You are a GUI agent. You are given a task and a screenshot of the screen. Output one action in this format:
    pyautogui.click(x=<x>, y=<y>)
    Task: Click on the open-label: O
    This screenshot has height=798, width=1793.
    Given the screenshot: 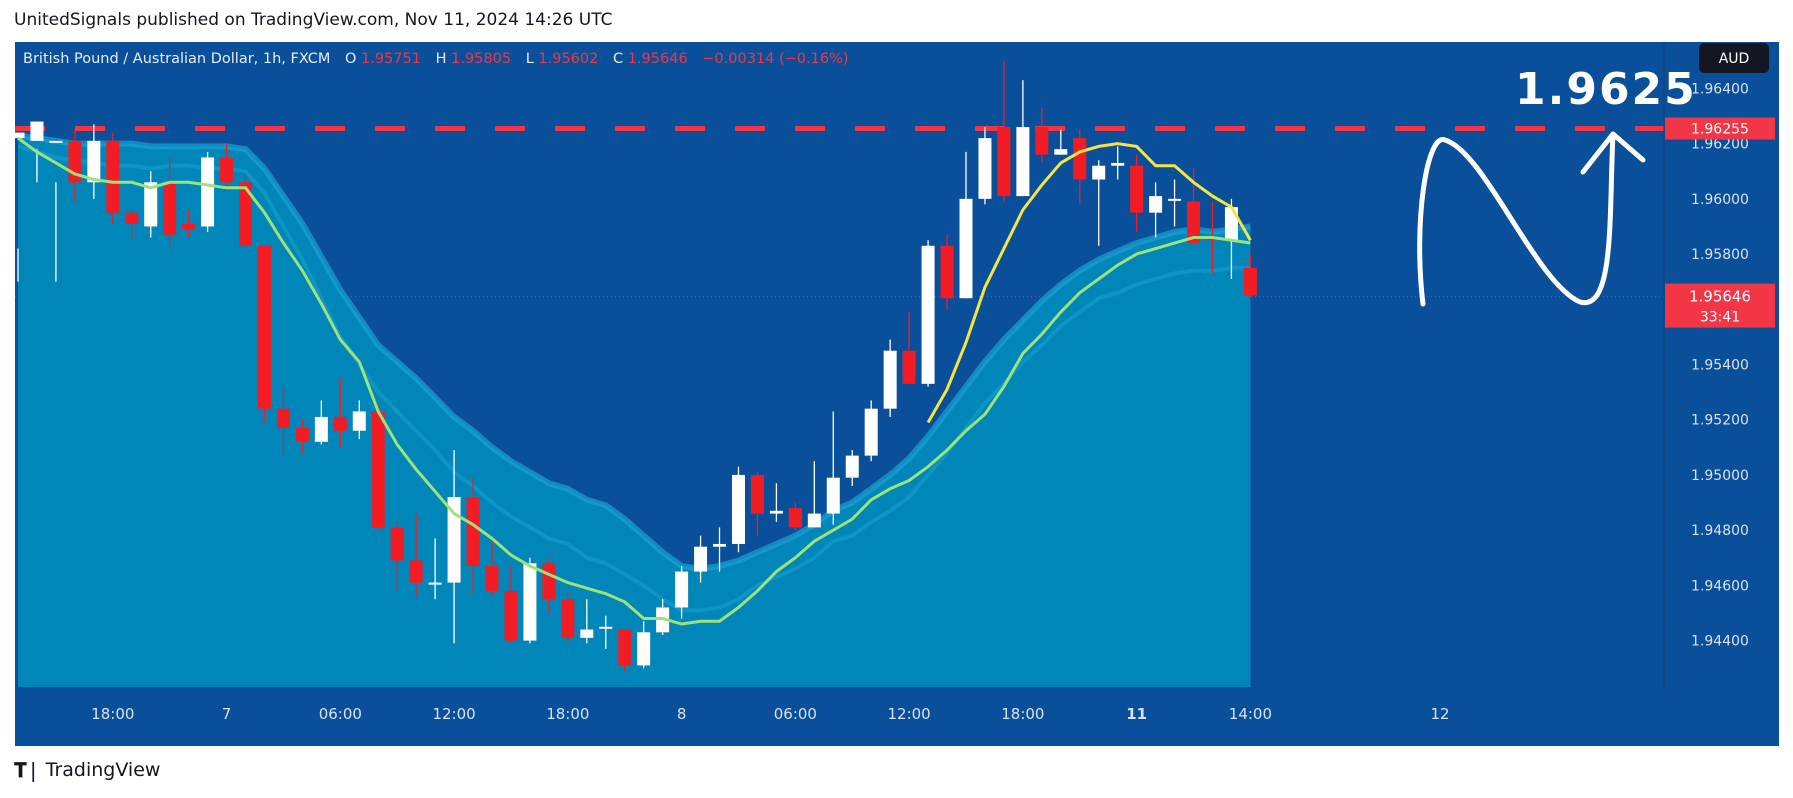 What is the action you would take?
    pyautogui.click(x=350, y=59)
    